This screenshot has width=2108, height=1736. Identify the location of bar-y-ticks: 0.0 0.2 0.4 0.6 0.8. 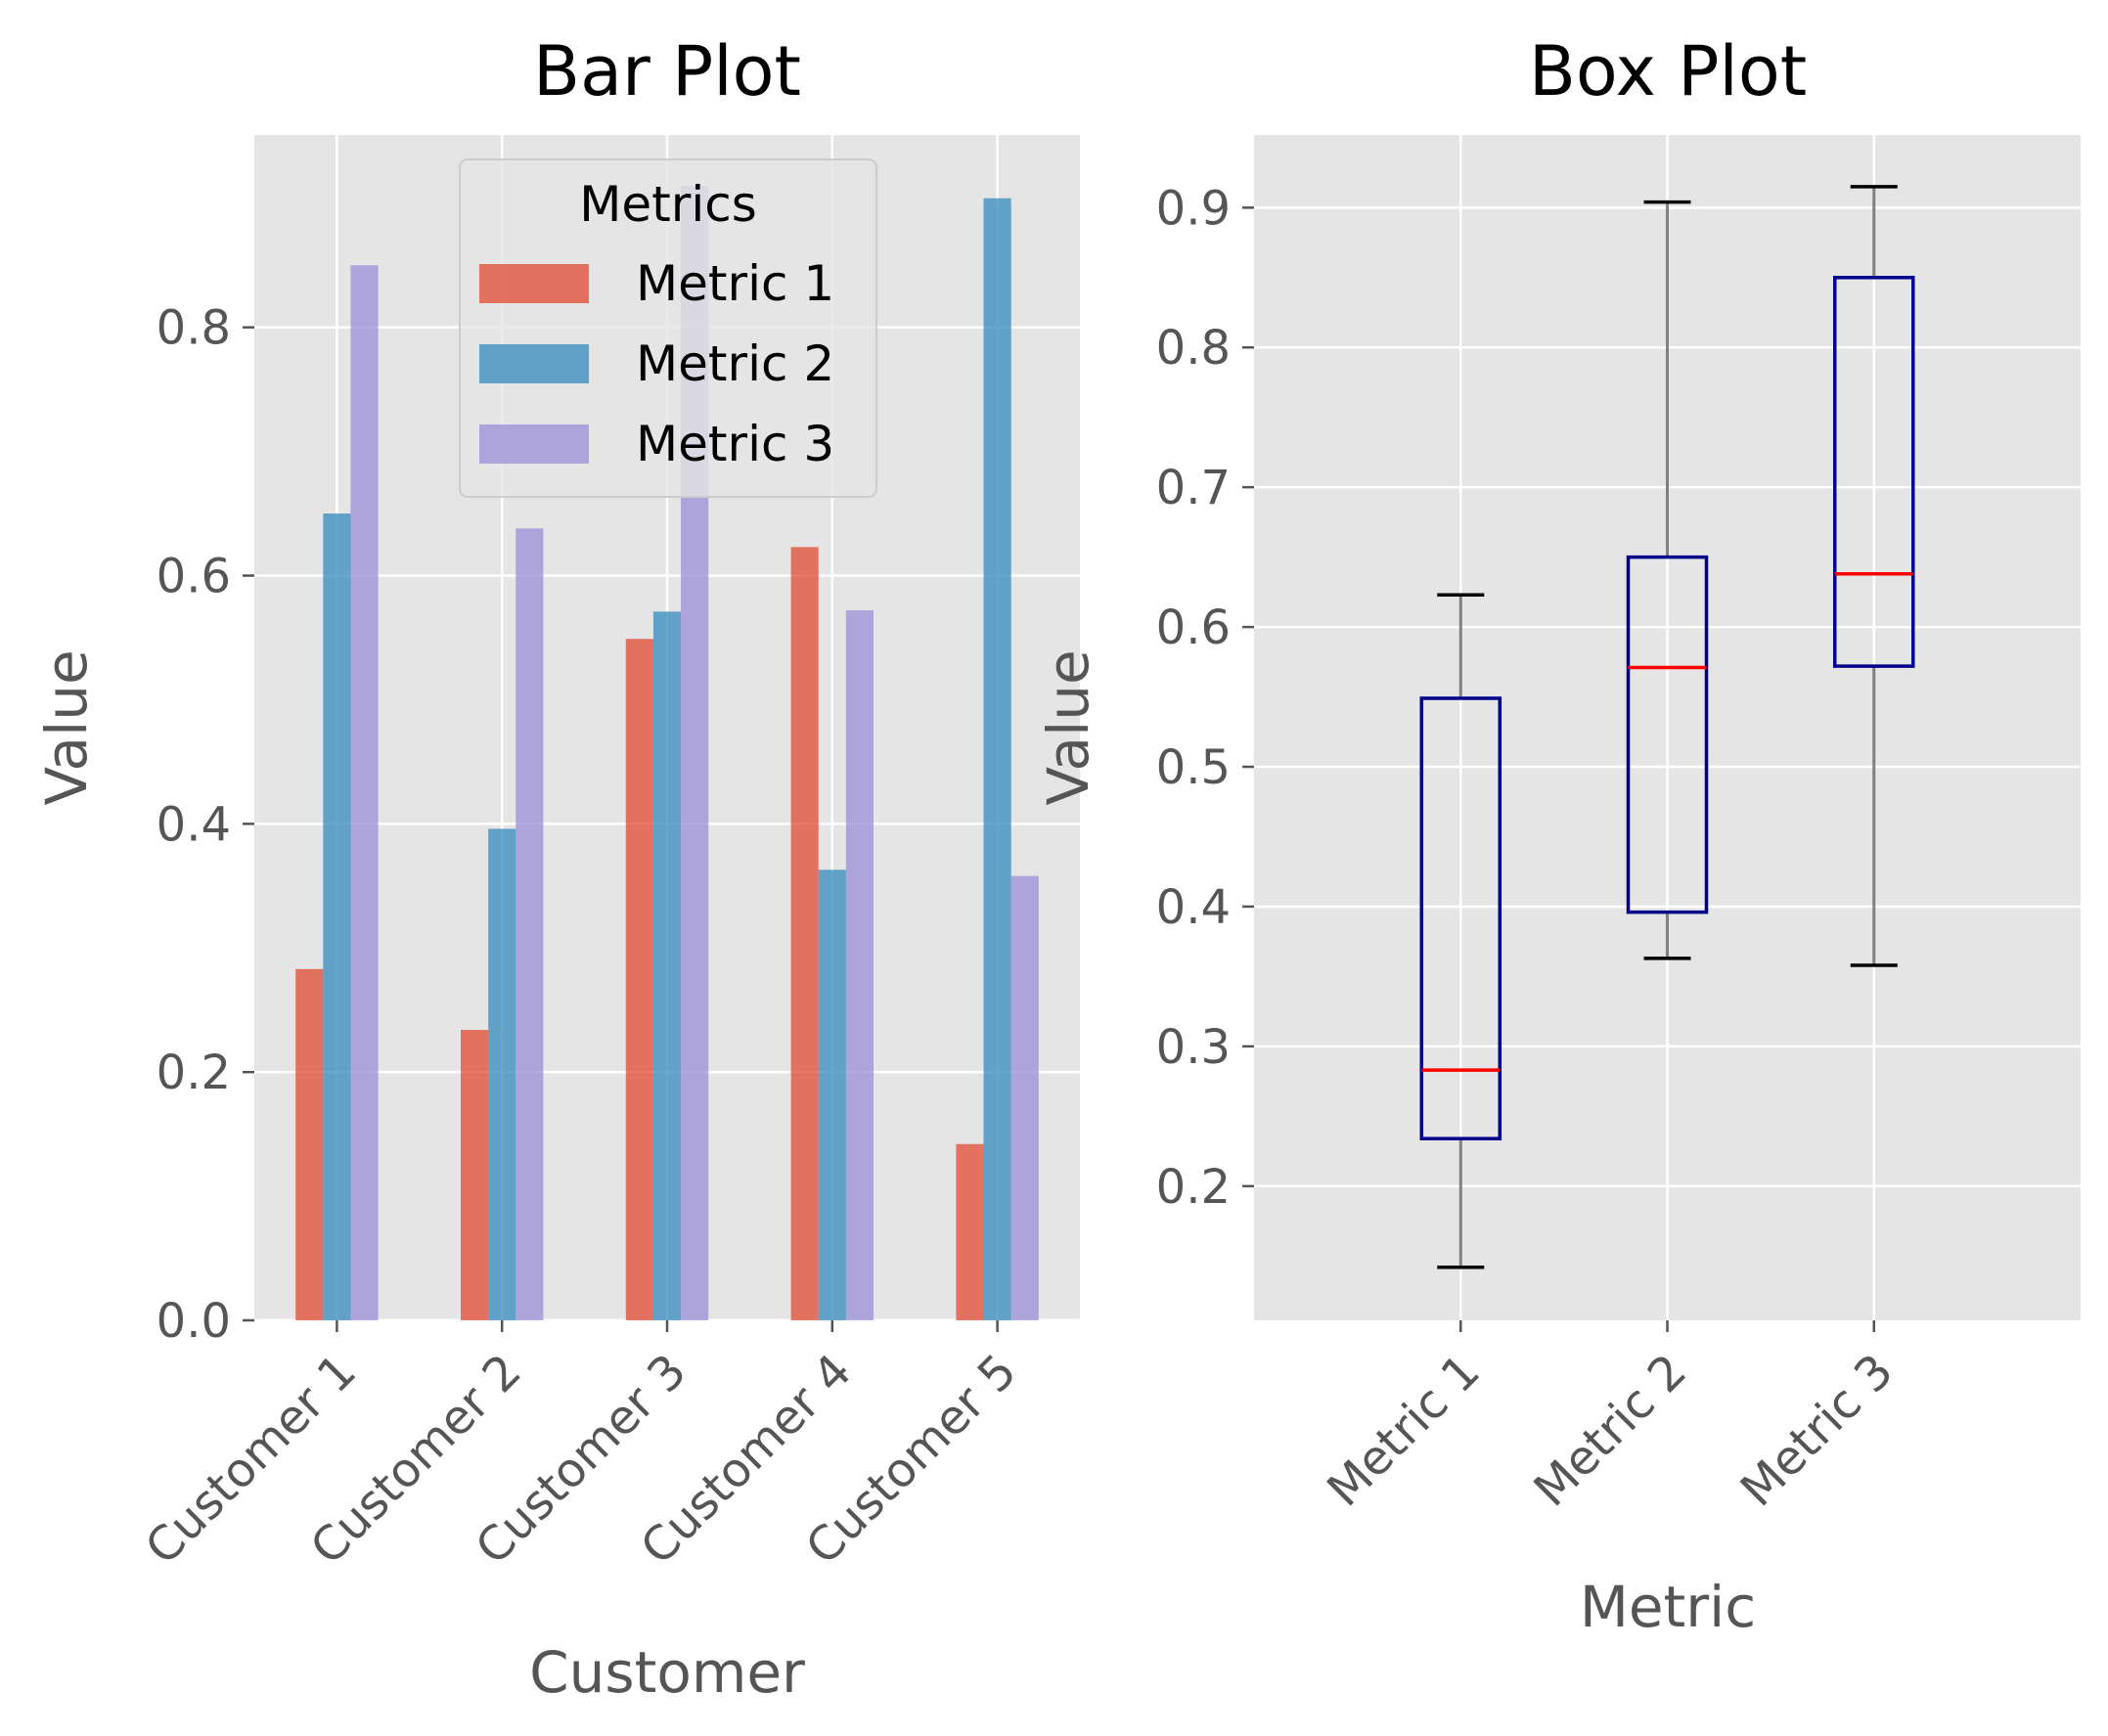
(205, 825).